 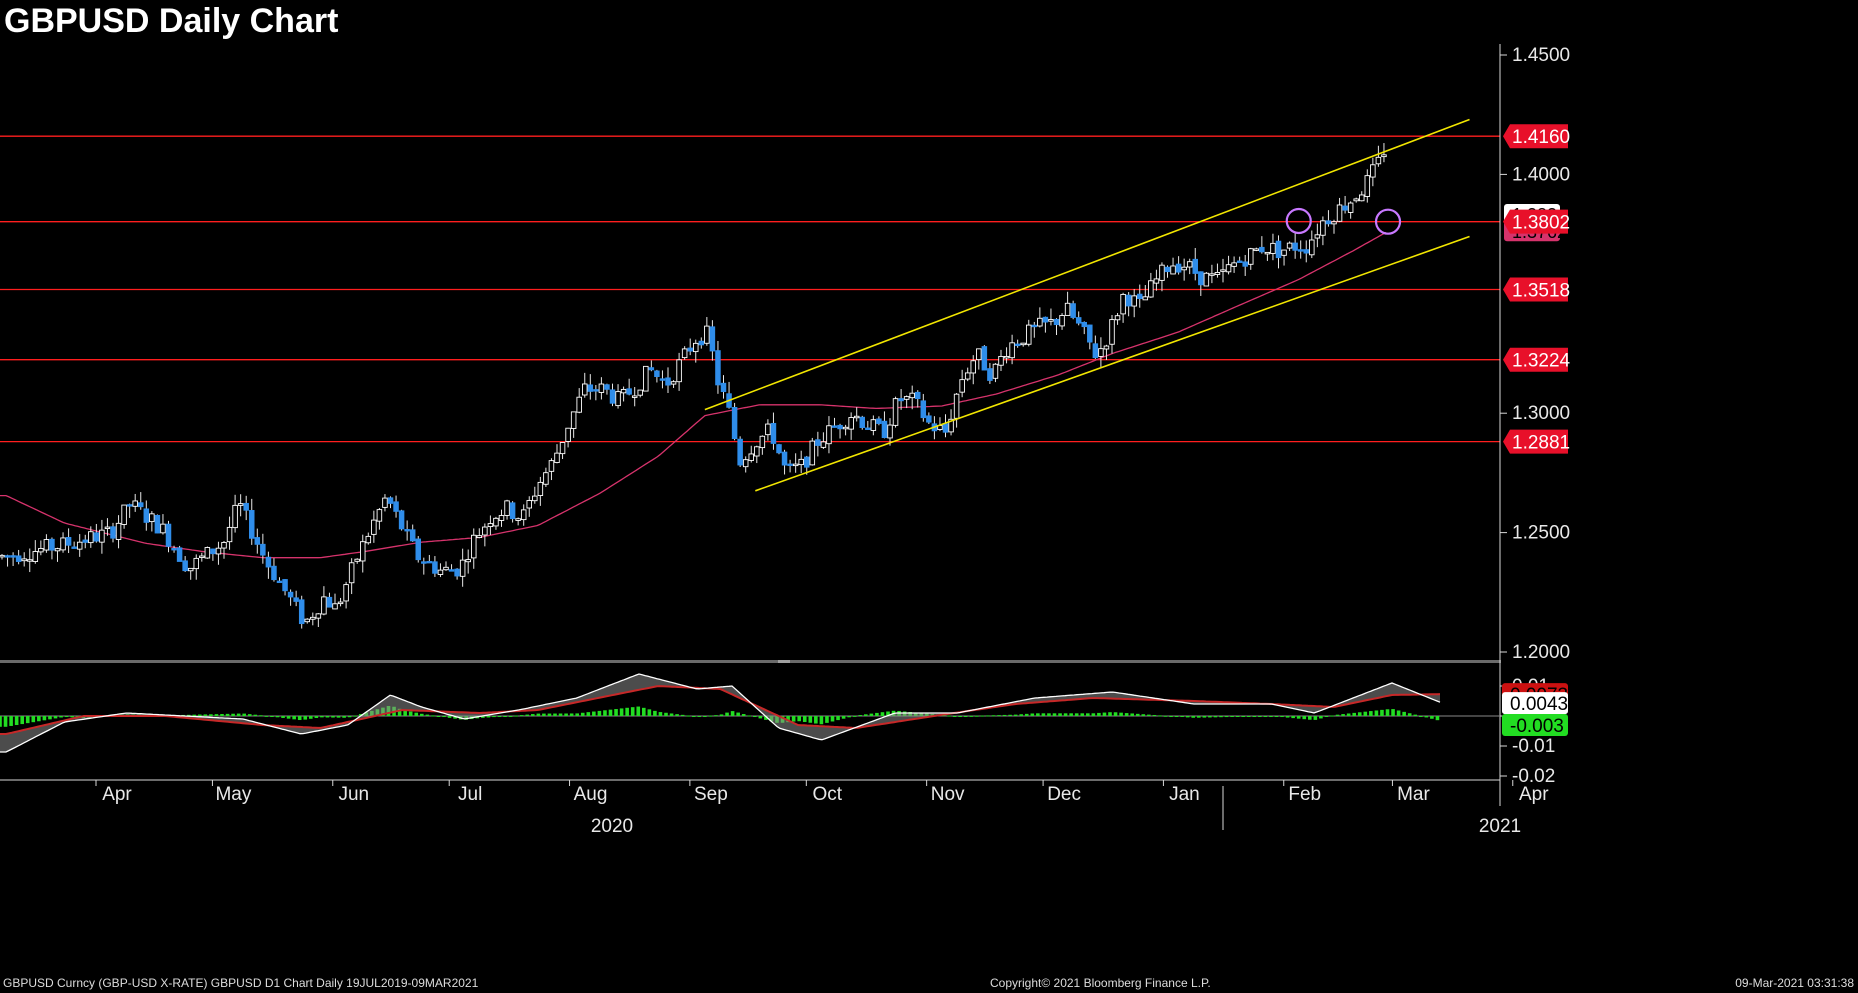 I want to click on y-tick-label: 1.4000, so click(x=1541, y=174).